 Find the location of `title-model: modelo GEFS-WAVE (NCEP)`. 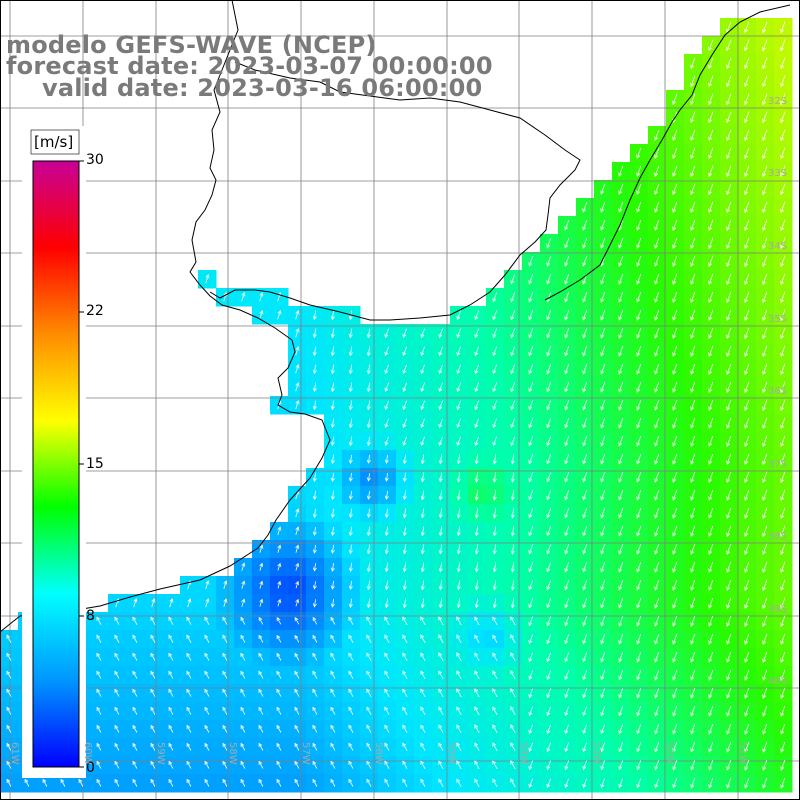

title-model: modelo GEFS-WAVE (NCEP) is located at coordinates (191, 45).